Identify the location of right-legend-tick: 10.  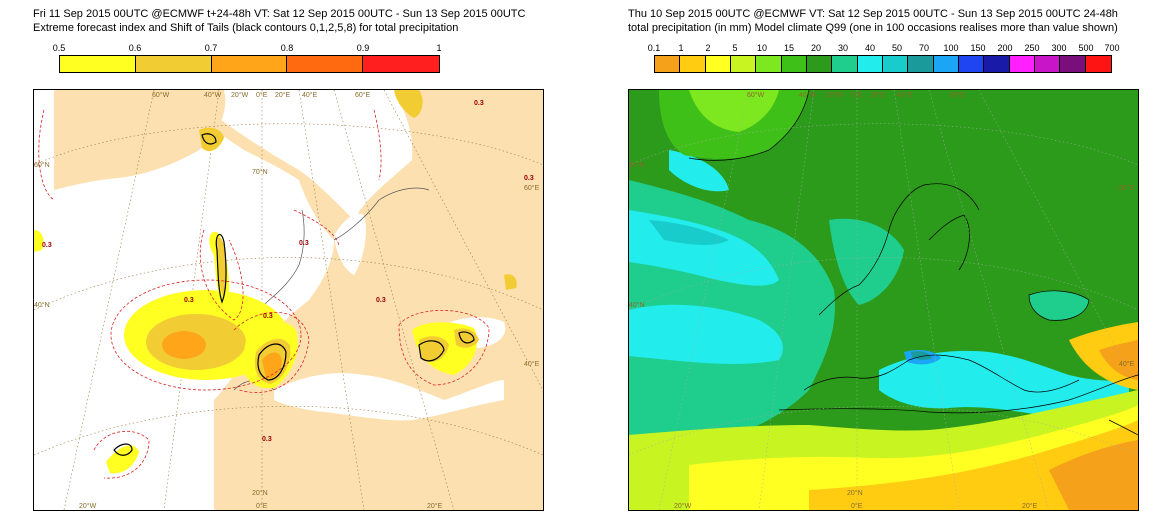
(762, 48).